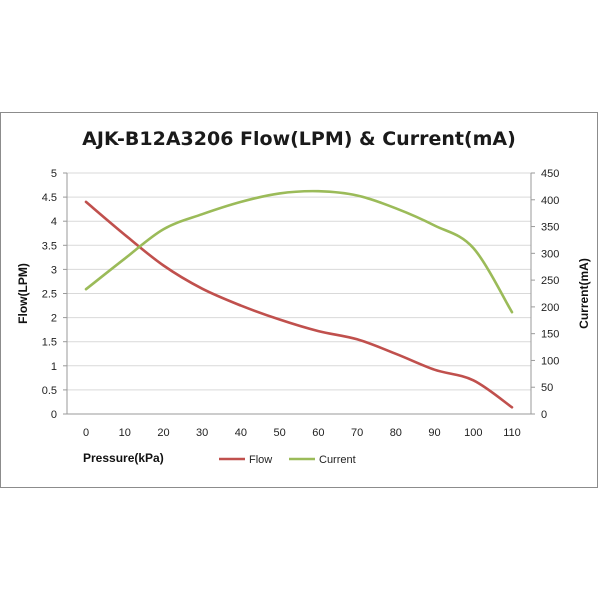 This screenshot has height=600, width=600. Describe the element at coordinates (123, 458) in the screenshot. I see `x-axis-label: Pressure(kPa)` at that location.